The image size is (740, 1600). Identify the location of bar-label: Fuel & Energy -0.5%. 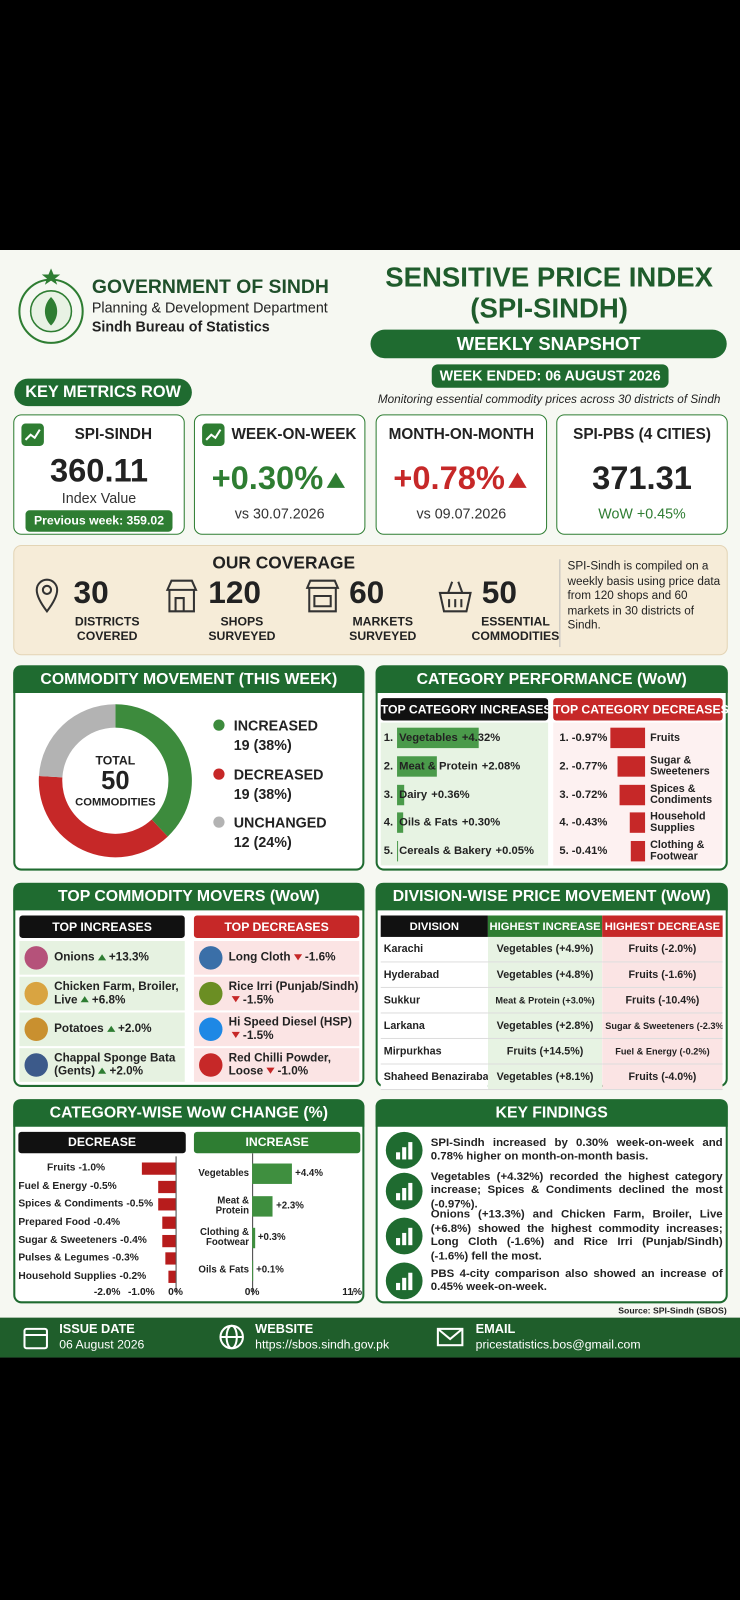
(67, 1187).